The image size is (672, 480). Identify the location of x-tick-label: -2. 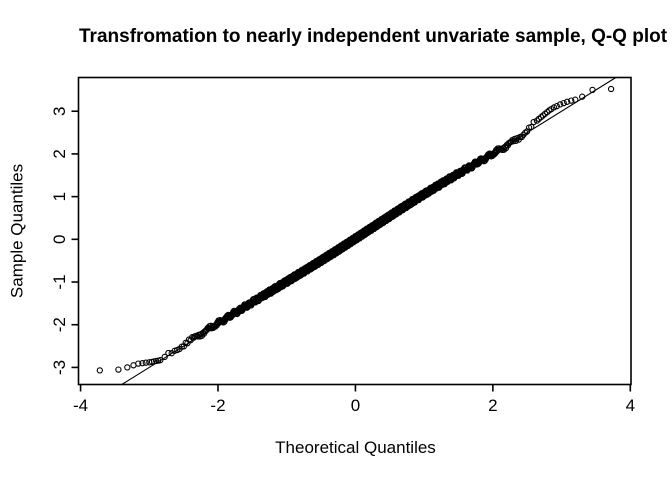
(217, 405).